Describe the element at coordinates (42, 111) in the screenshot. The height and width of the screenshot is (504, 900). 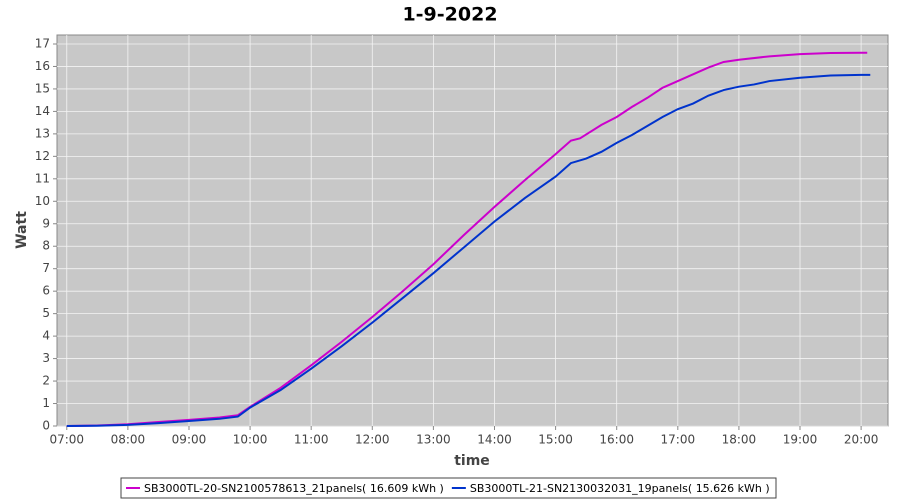
I see `y-tick-label: 14` at that location.